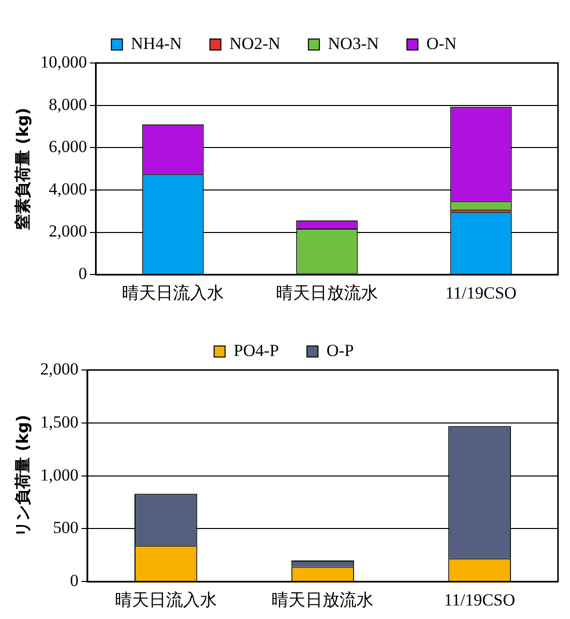 The height and width of the screenshot is (619, 570). What do you see at coordinates (441, 43) in the screenshot?
I see `legend-label: O-N` at bounding box center [441, 43].